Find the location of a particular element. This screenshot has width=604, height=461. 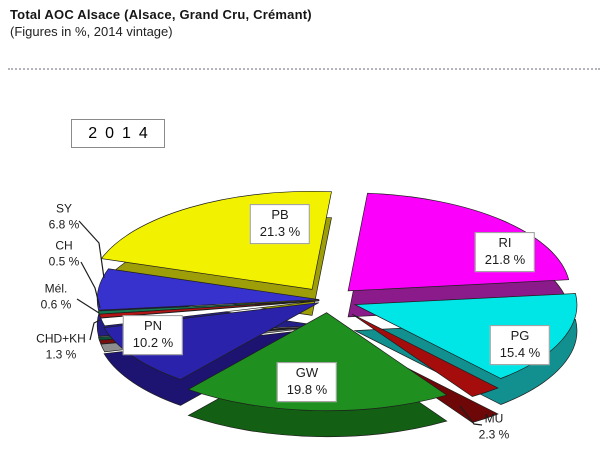

chart-subtitle: (Figures in %, 2014 vintage) is located at coordinates (91, 31).